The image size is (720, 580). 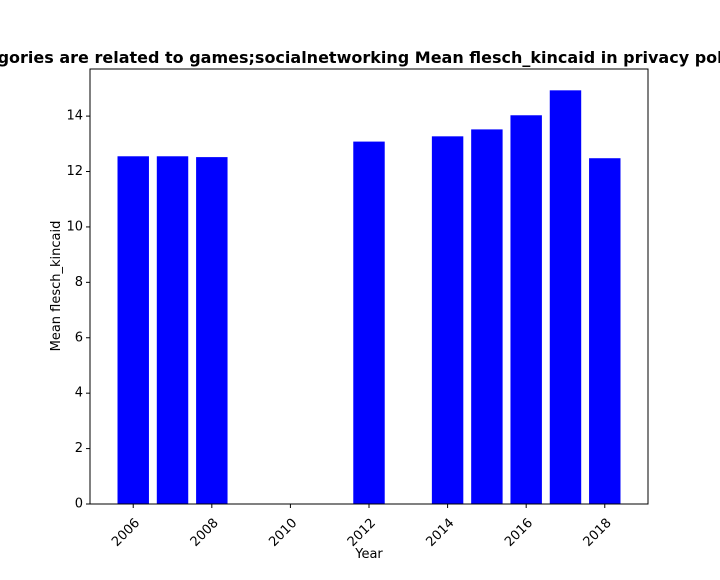 I want to click on x-axis-ticks: 2006 2008 2010 2012 2014 2016 2018, so click(x=362, y=527).